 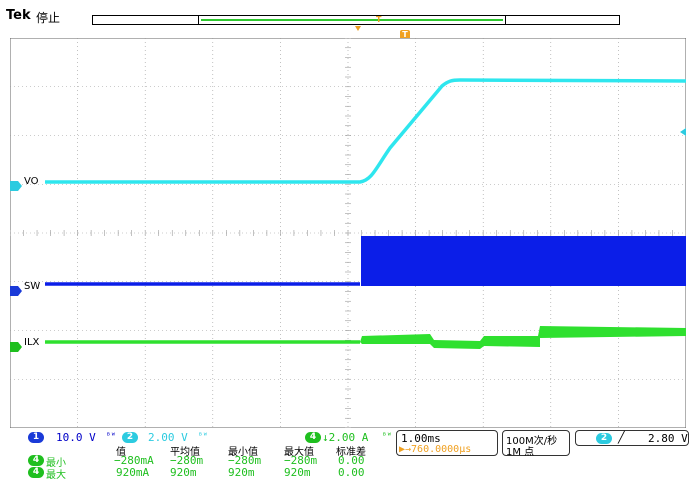 I want to click on ch1-scale: 10.0 V, so click(x=76, y=437).